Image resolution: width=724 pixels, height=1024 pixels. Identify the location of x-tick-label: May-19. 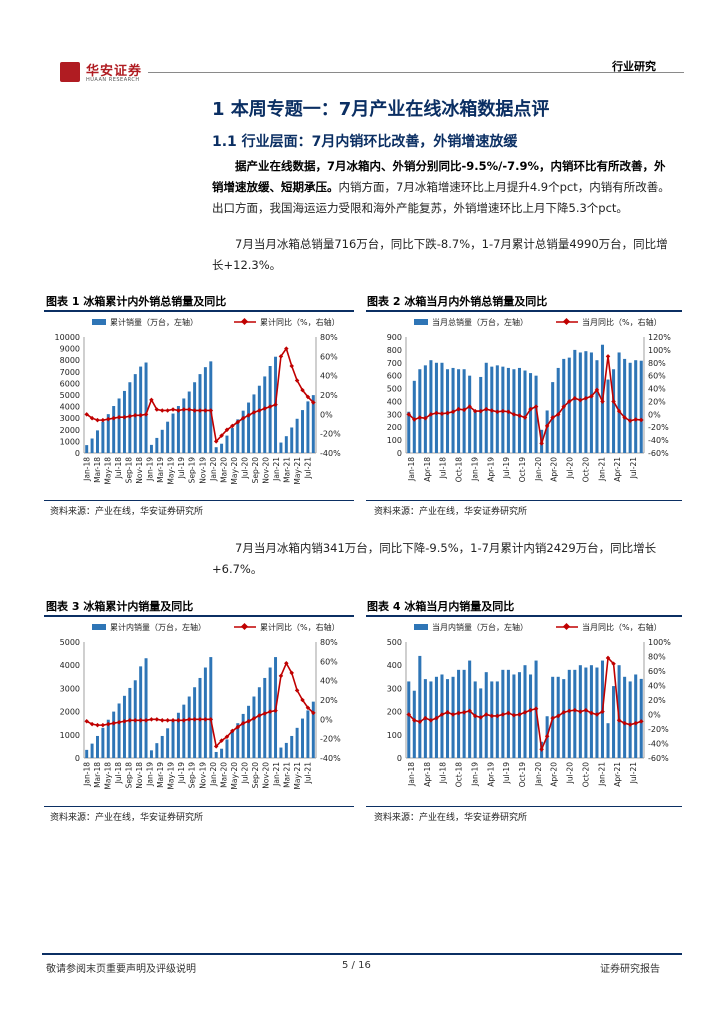
(171, 471).